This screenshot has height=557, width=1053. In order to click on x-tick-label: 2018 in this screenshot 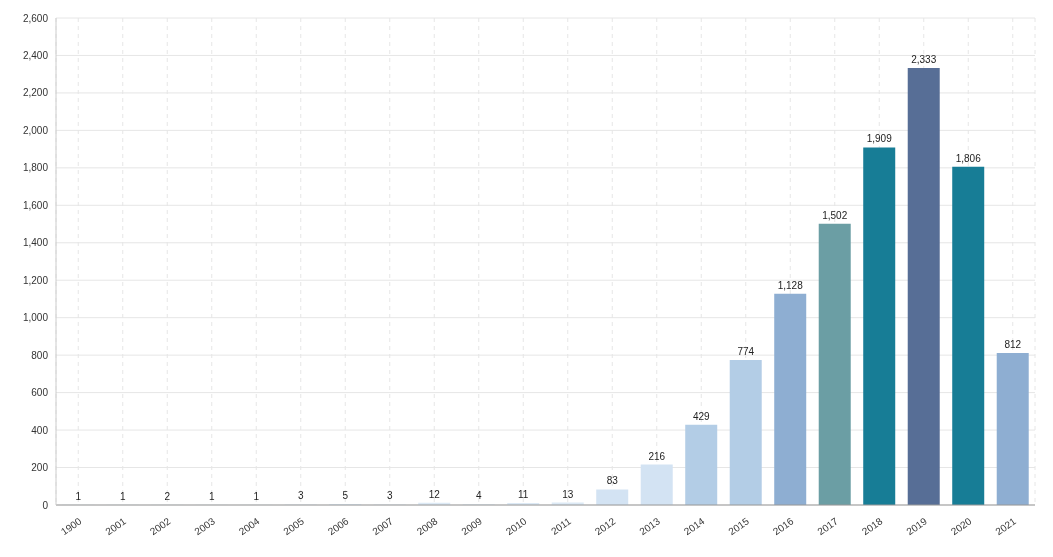, I will do `click(872, 526)`.